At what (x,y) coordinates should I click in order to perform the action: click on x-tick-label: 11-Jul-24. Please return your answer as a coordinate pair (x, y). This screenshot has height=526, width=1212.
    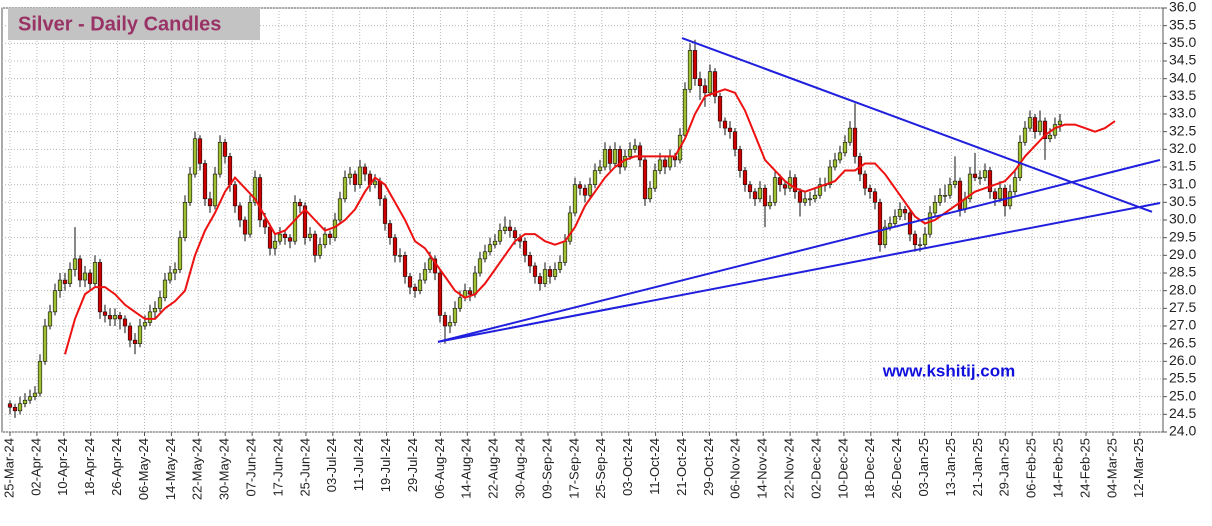
    Looking at the image, I should click on (358, 464).